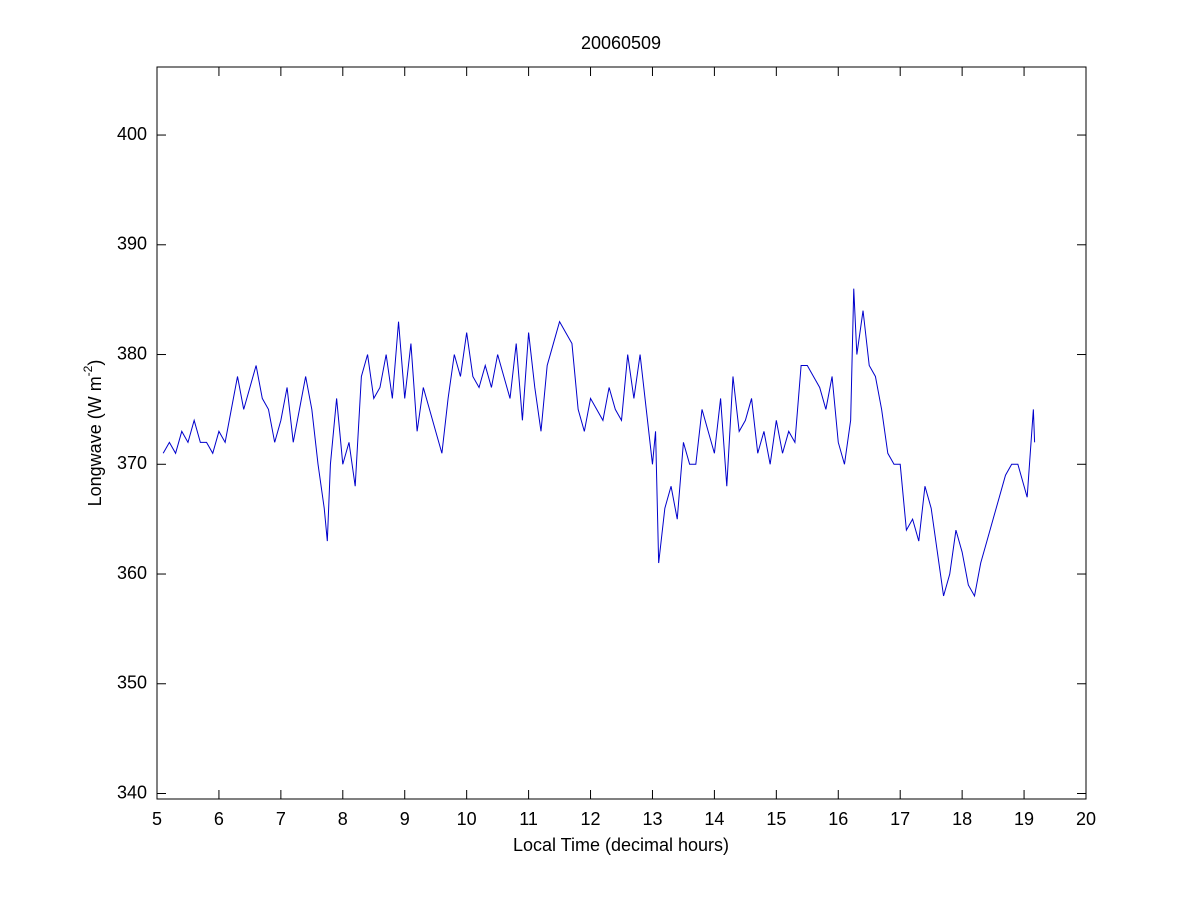 Image resolution: width=1200 pixels, height=900 pixels. What do you see at coordinates (714, 819) in the screenshot?
I see `x-tick-label: 14` at bounding box center [714, 819].